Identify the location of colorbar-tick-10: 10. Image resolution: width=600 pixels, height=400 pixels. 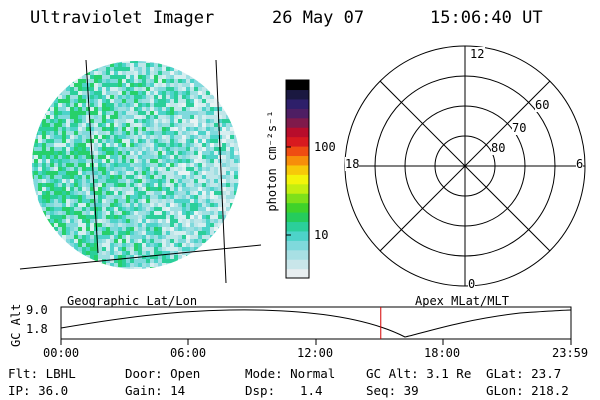
(321, 235).